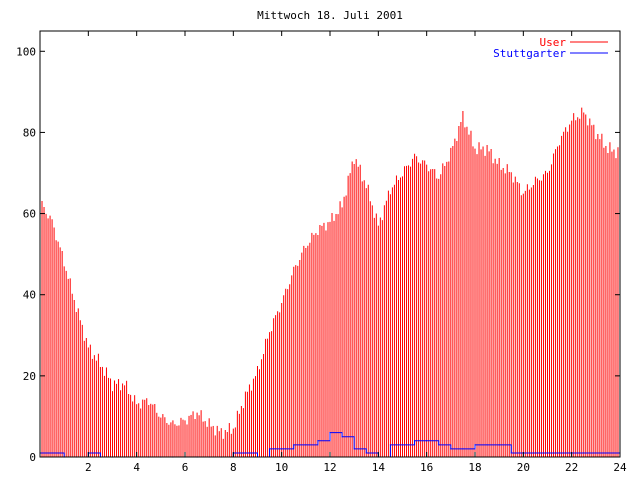  I want to click on x-tick-label-6: 6, so click(185, 467).